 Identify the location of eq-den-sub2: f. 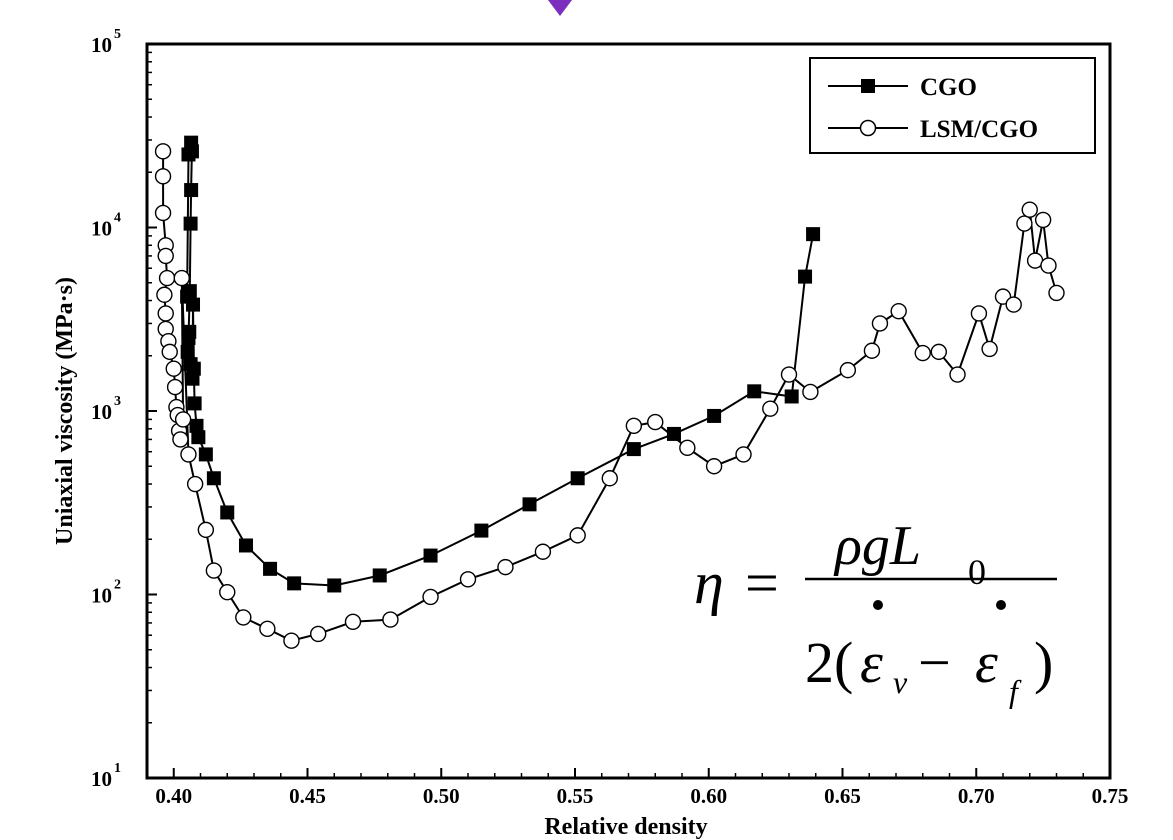
(1015, 691).